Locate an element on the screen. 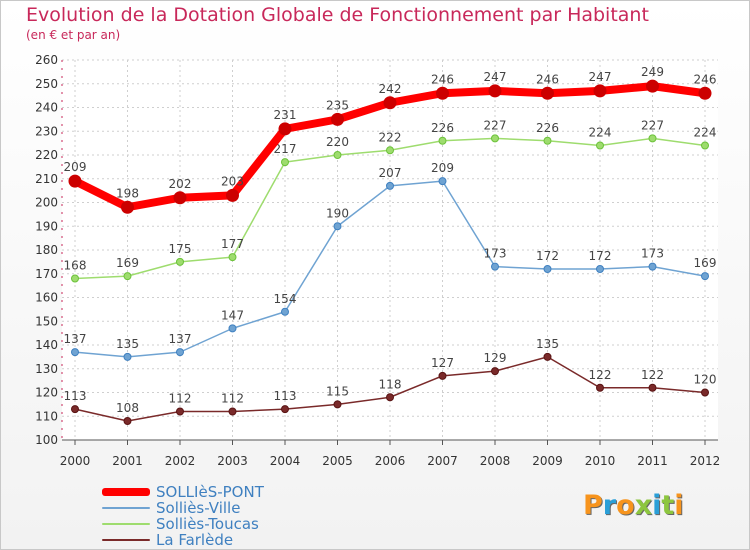  data-label: 120 is located at coordinates (705, 380).